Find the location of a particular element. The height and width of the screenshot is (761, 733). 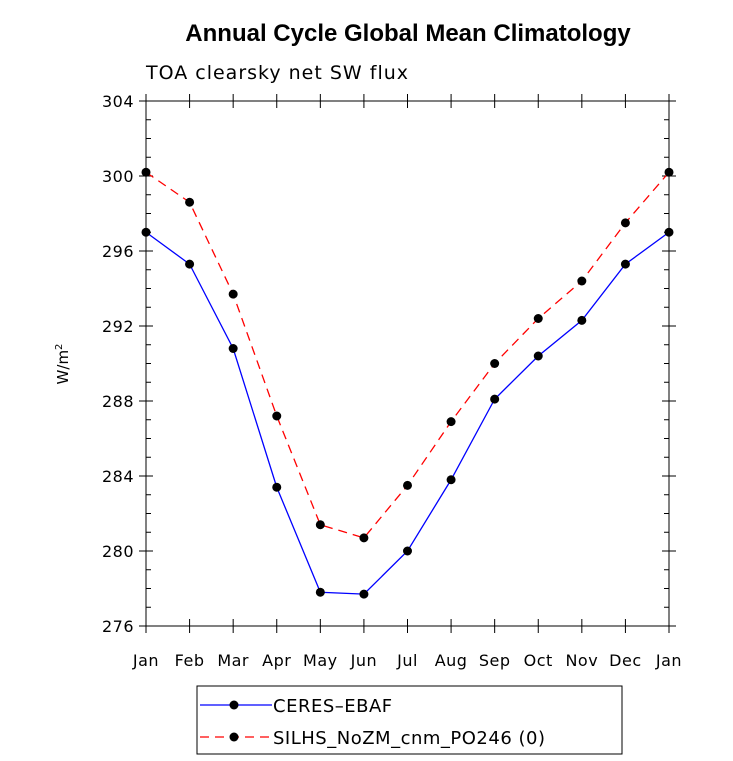

x-tick-label: Aug is located at coordinates (451, 660).